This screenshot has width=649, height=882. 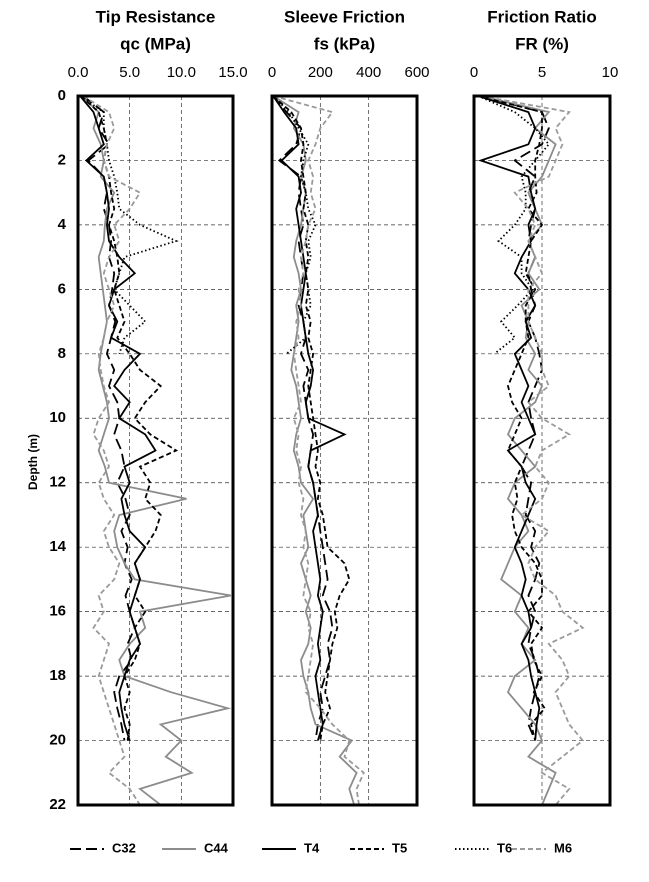 I want to click on x-tick-label: 0.0, so click(x=78, y=72).